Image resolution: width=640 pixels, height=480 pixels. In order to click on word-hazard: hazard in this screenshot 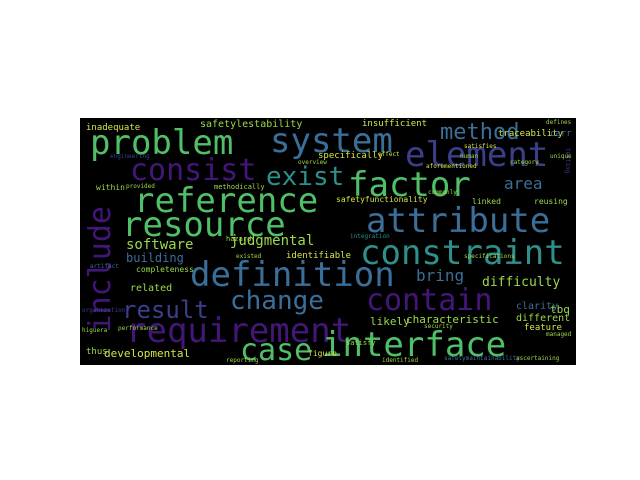, I will do `click(239, 239)`.